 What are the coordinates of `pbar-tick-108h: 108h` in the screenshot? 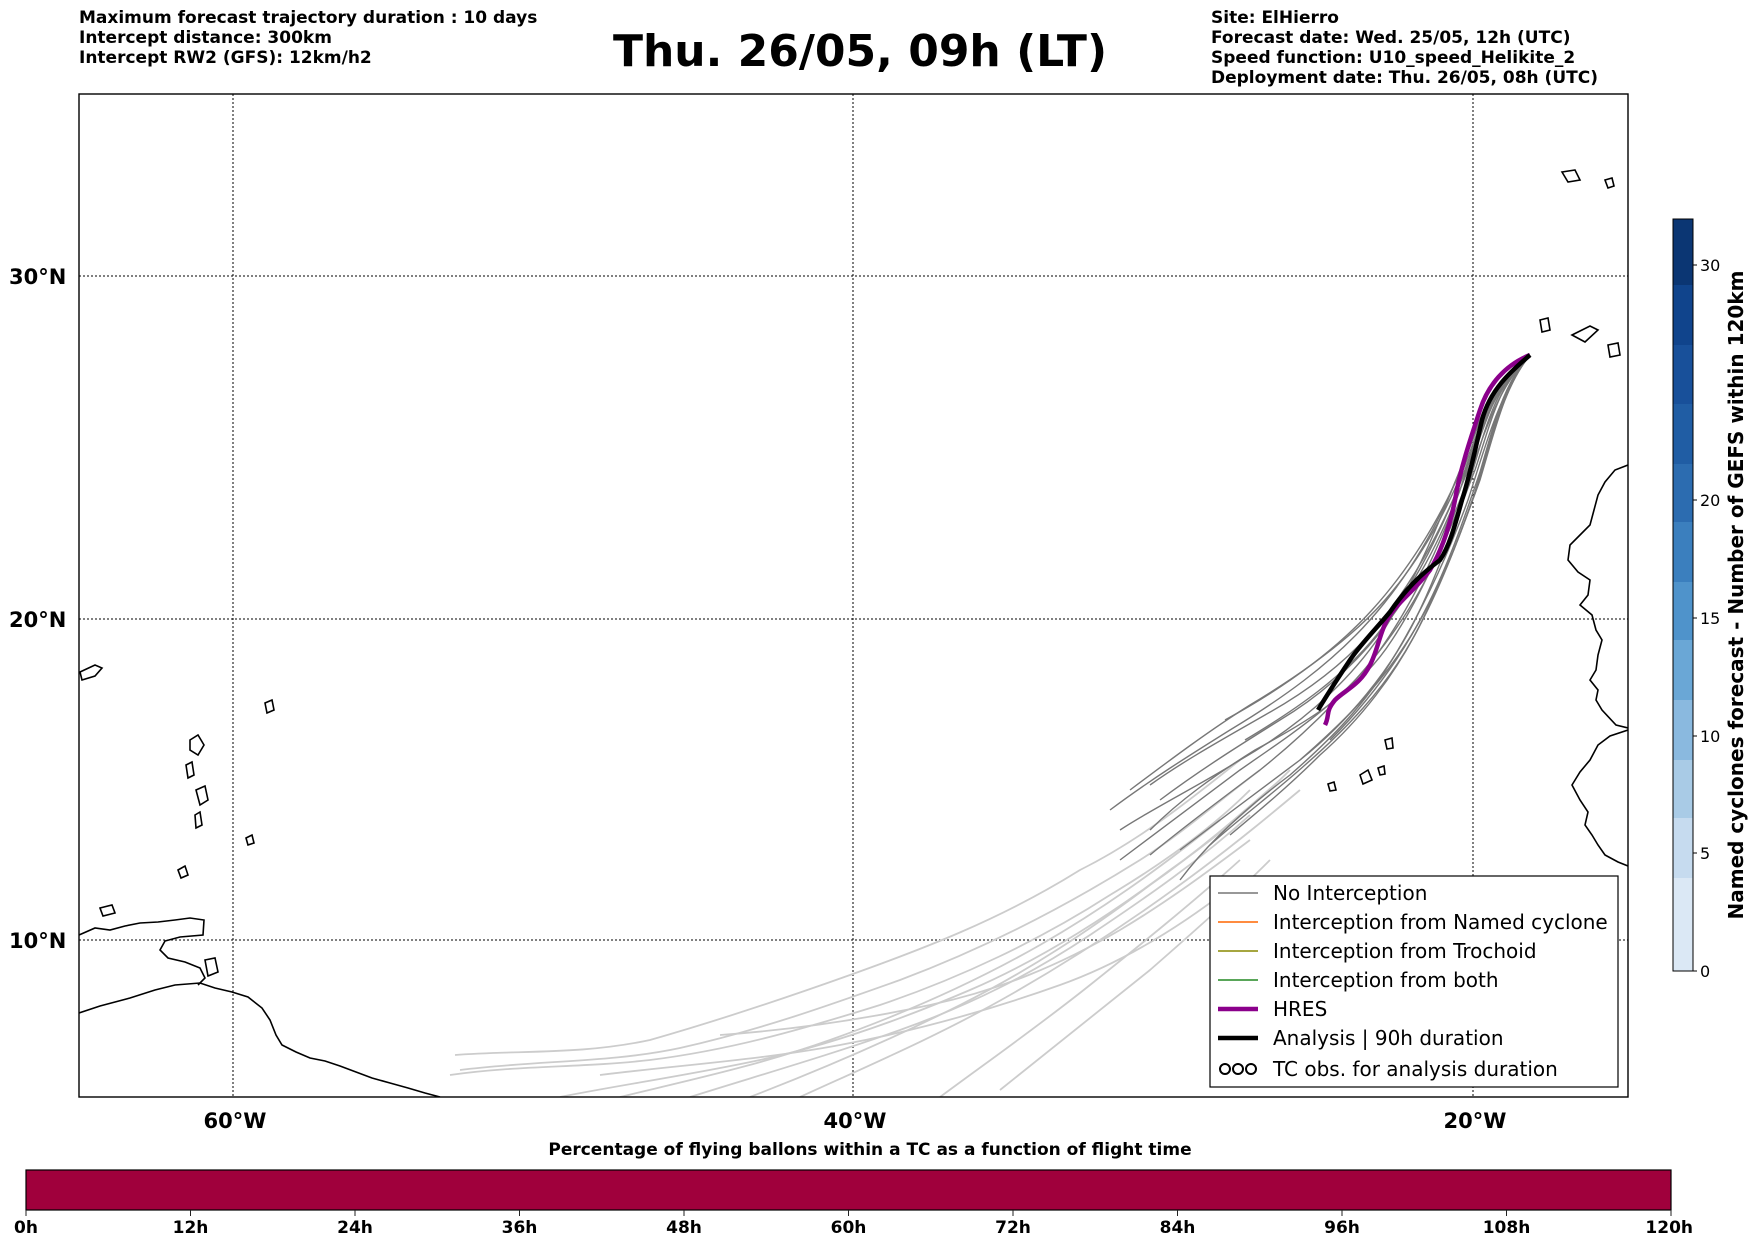 It's located at (1507, 1228).